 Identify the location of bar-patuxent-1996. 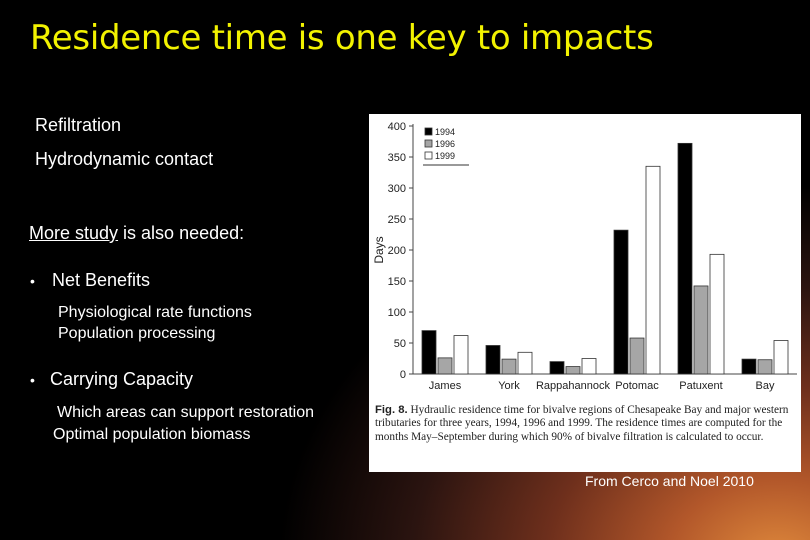
(701, 330).